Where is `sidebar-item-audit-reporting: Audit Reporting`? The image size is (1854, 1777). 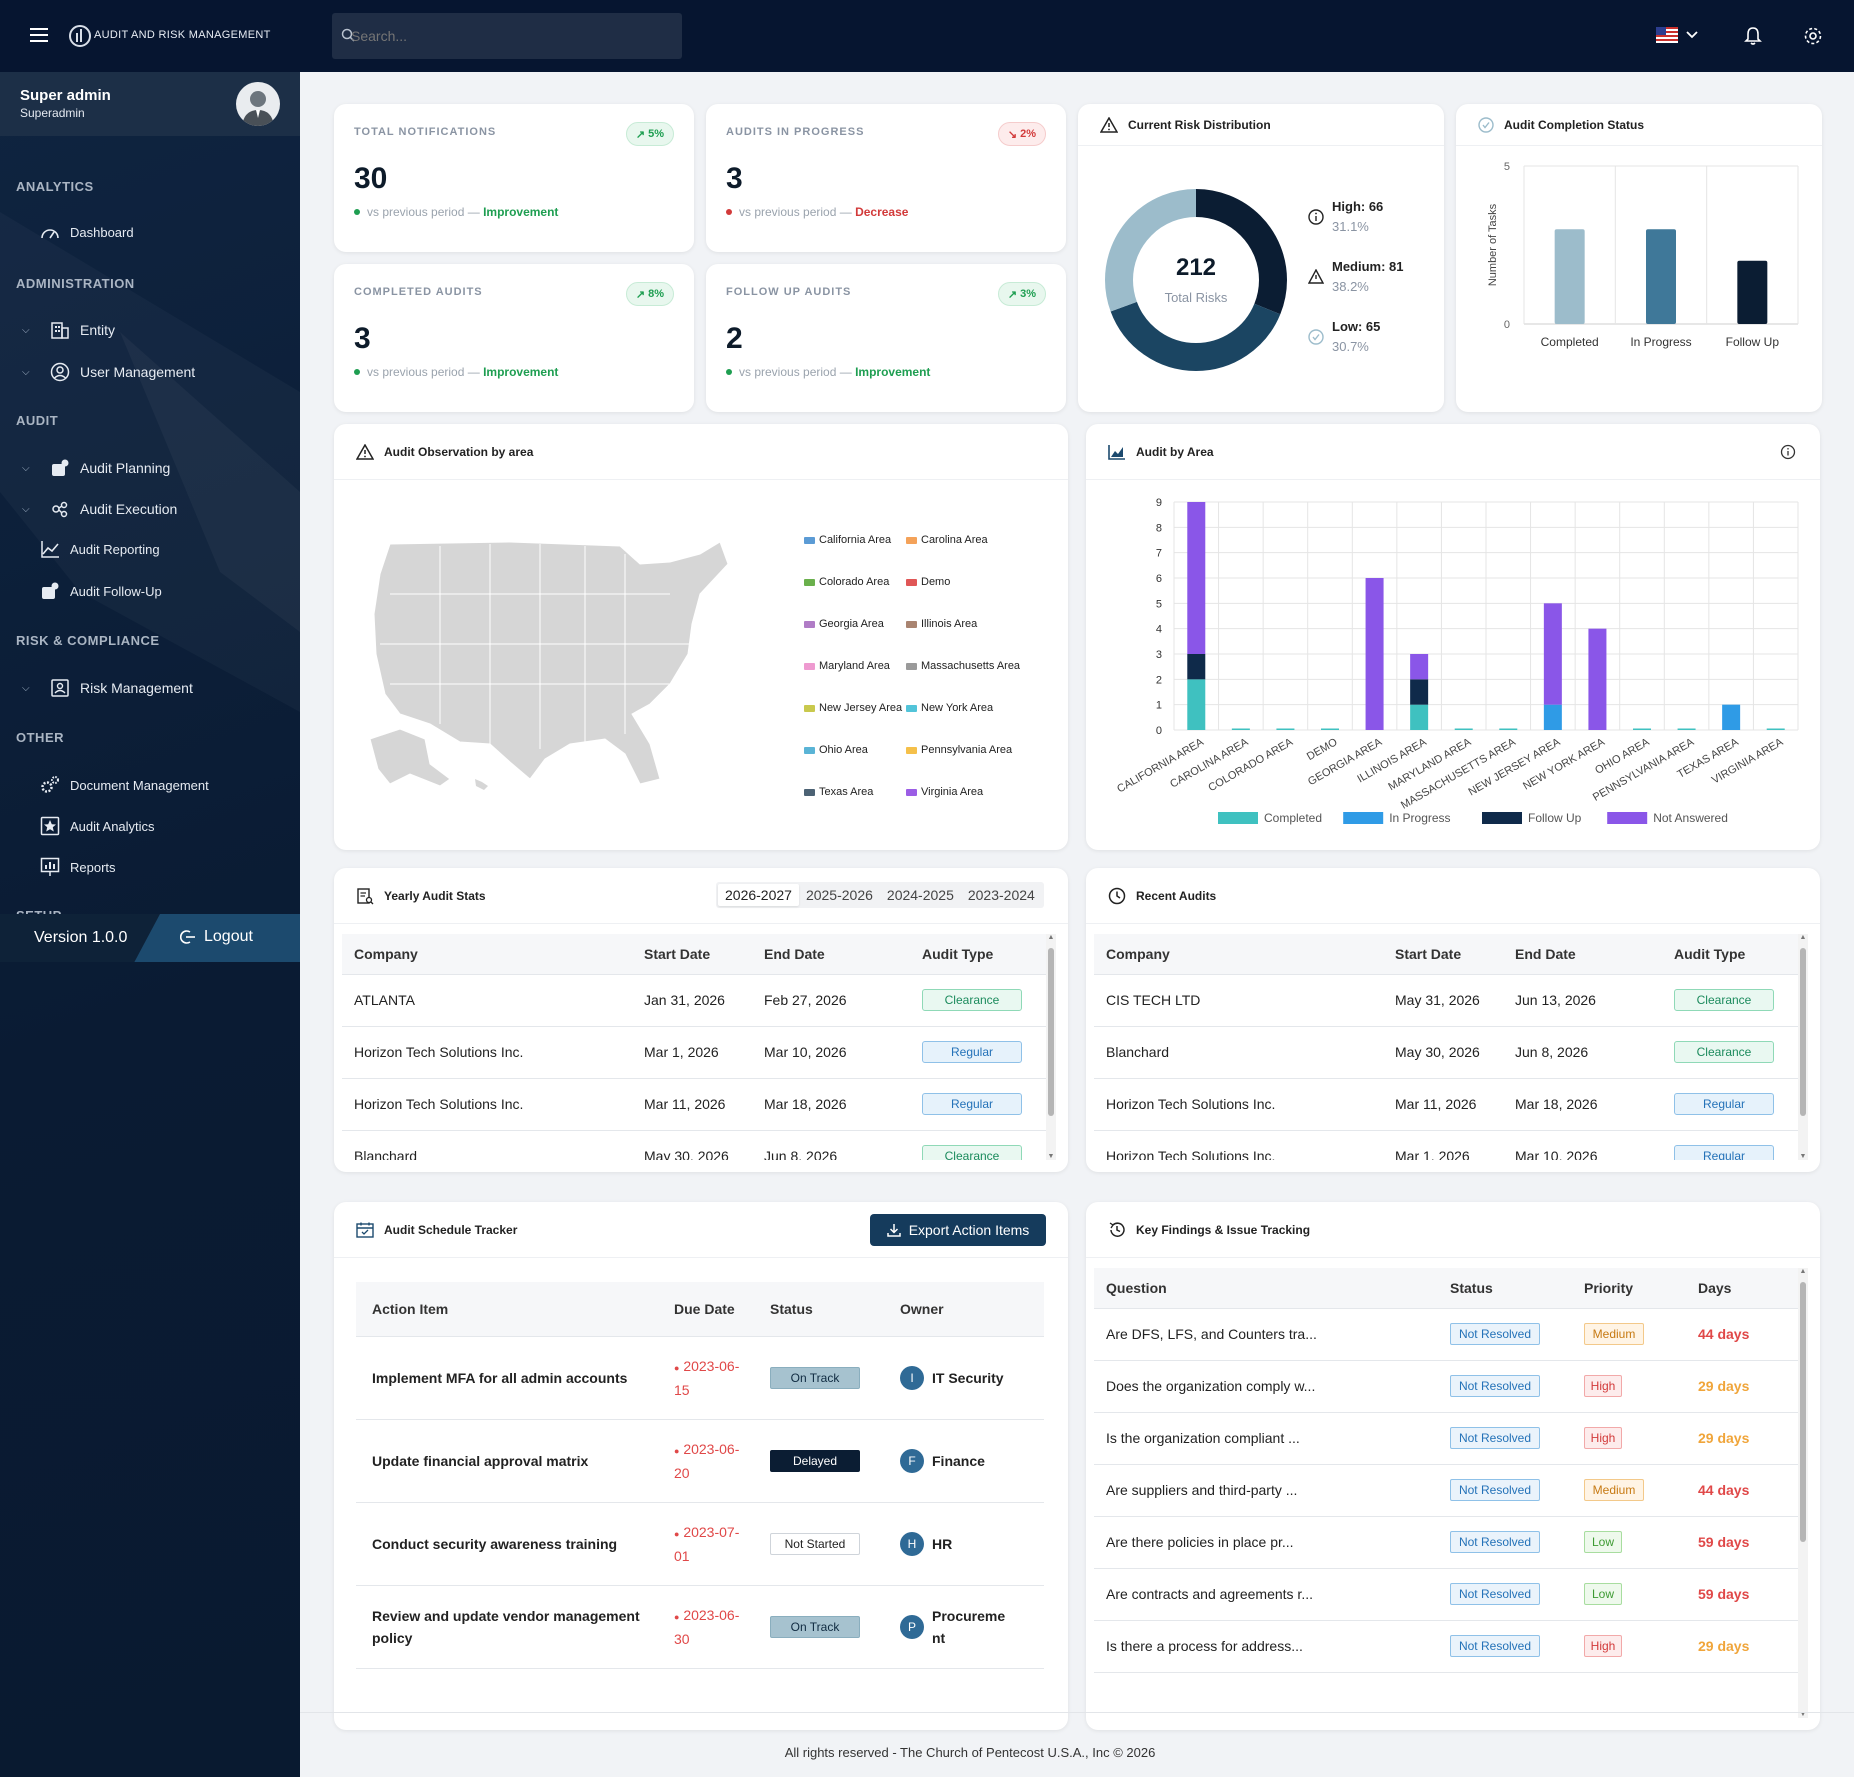 sidebar-item-audit-reporting: Audit Reporting is located at coordinates (100, 549).